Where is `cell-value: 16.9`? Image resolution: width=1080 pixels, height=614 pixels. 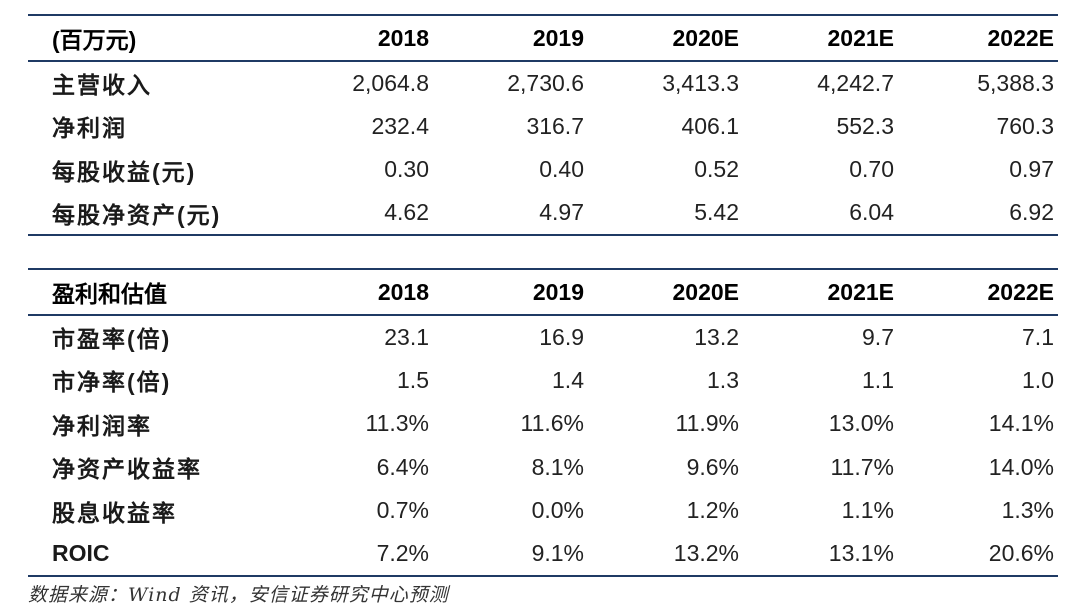 cell-value: 16.9 is located at coordinates (561, 336).